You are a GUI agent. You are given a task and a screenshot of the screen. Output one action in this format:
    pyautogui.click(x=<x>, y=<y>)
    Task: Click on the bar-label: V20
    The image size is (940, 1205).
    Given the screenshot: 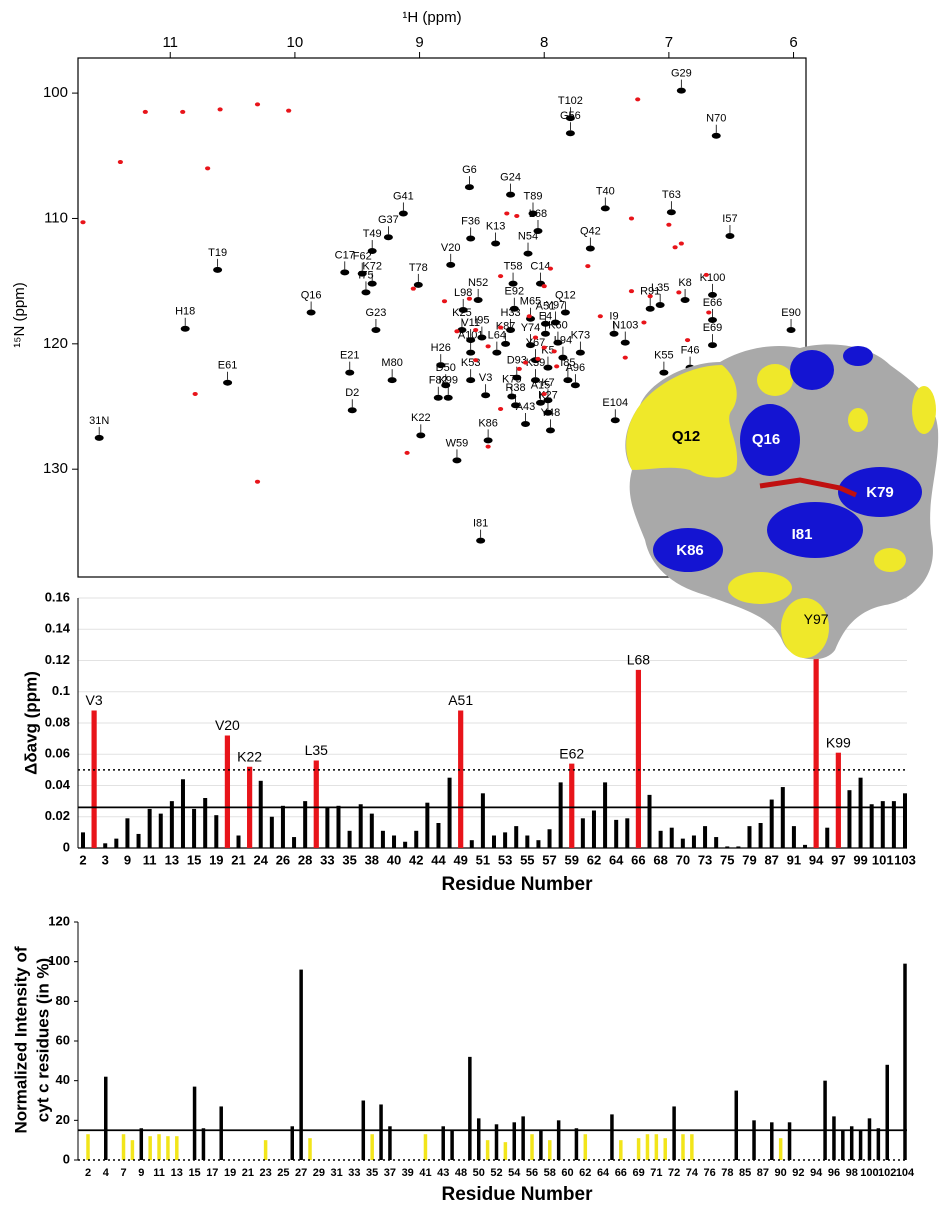 What is the action you would take?
    pyautogui.click(x=227, y=725)
    